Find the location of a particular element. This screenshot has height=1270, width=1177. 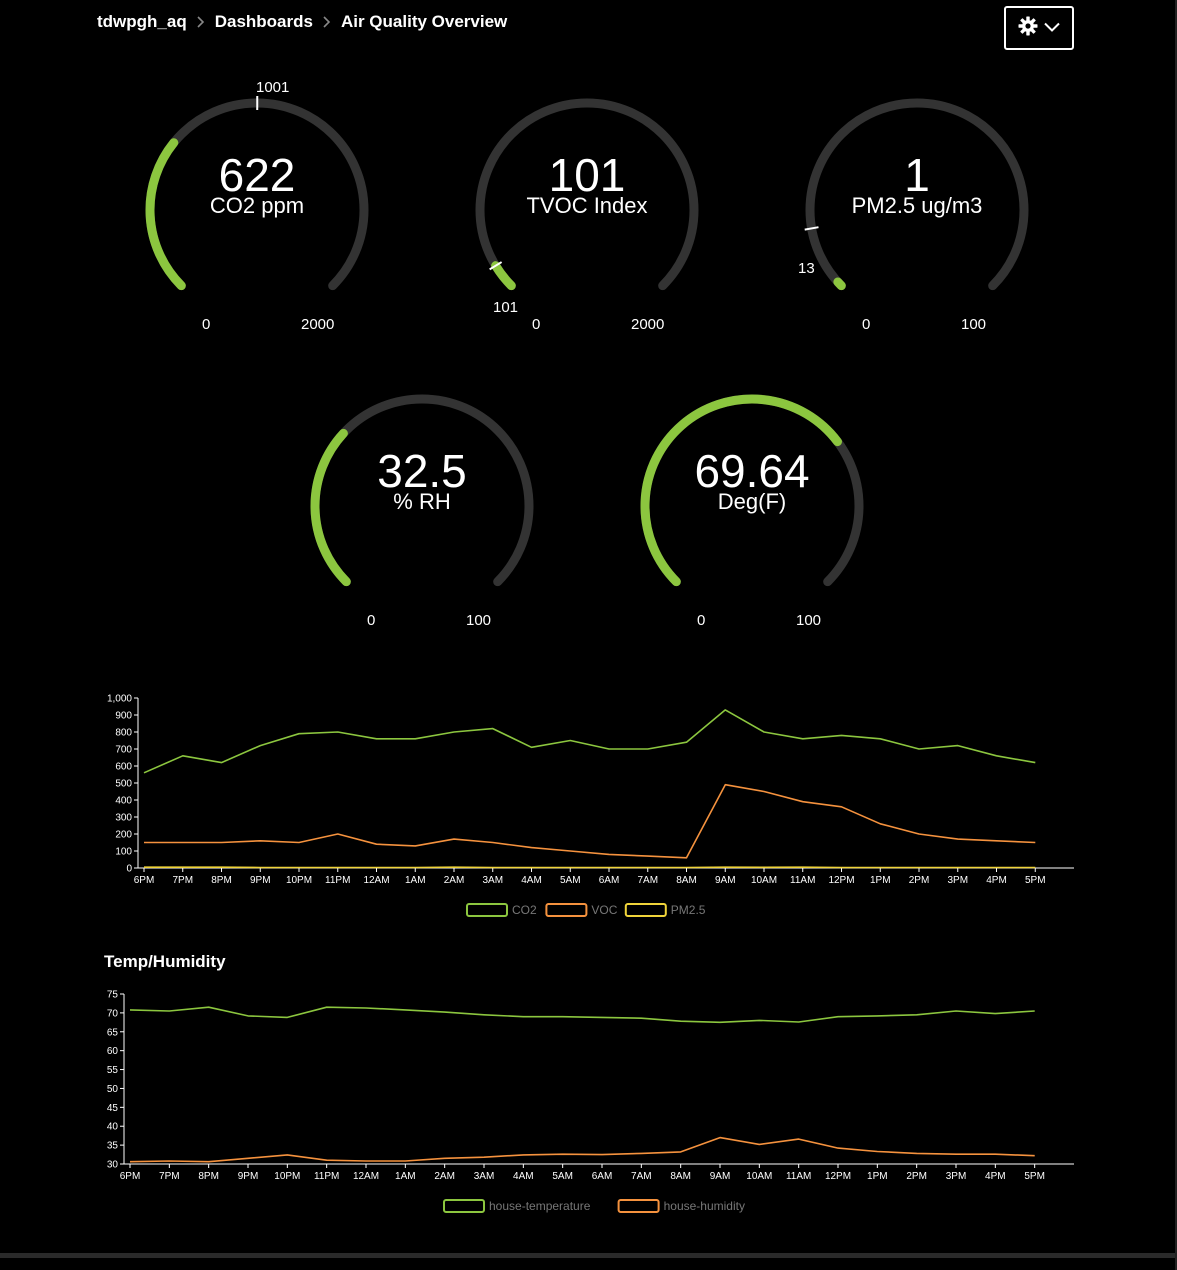

gauge-marker is located at coordinates (811, 228).